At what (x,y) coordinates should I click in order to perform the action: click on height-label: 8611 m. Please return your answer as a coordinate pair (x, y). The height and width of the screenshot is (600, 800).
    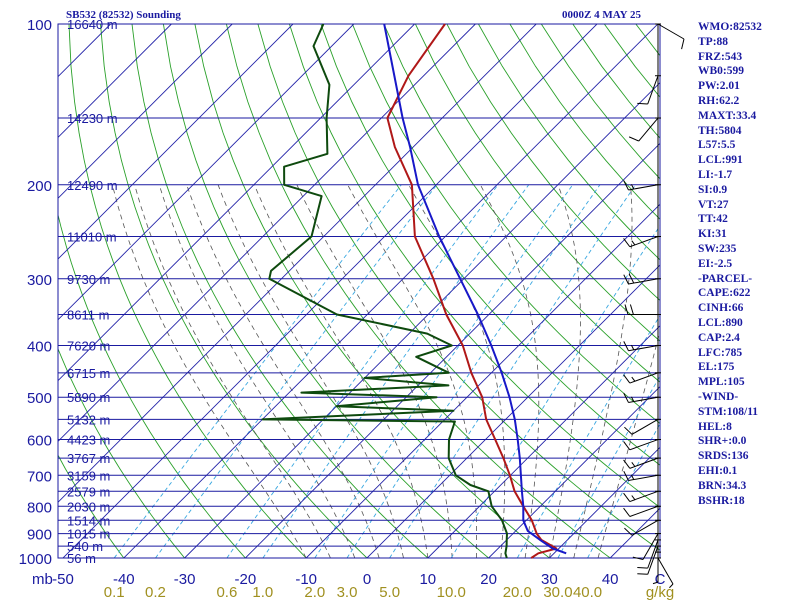
    Looking at the image, I should click on (88, 315).